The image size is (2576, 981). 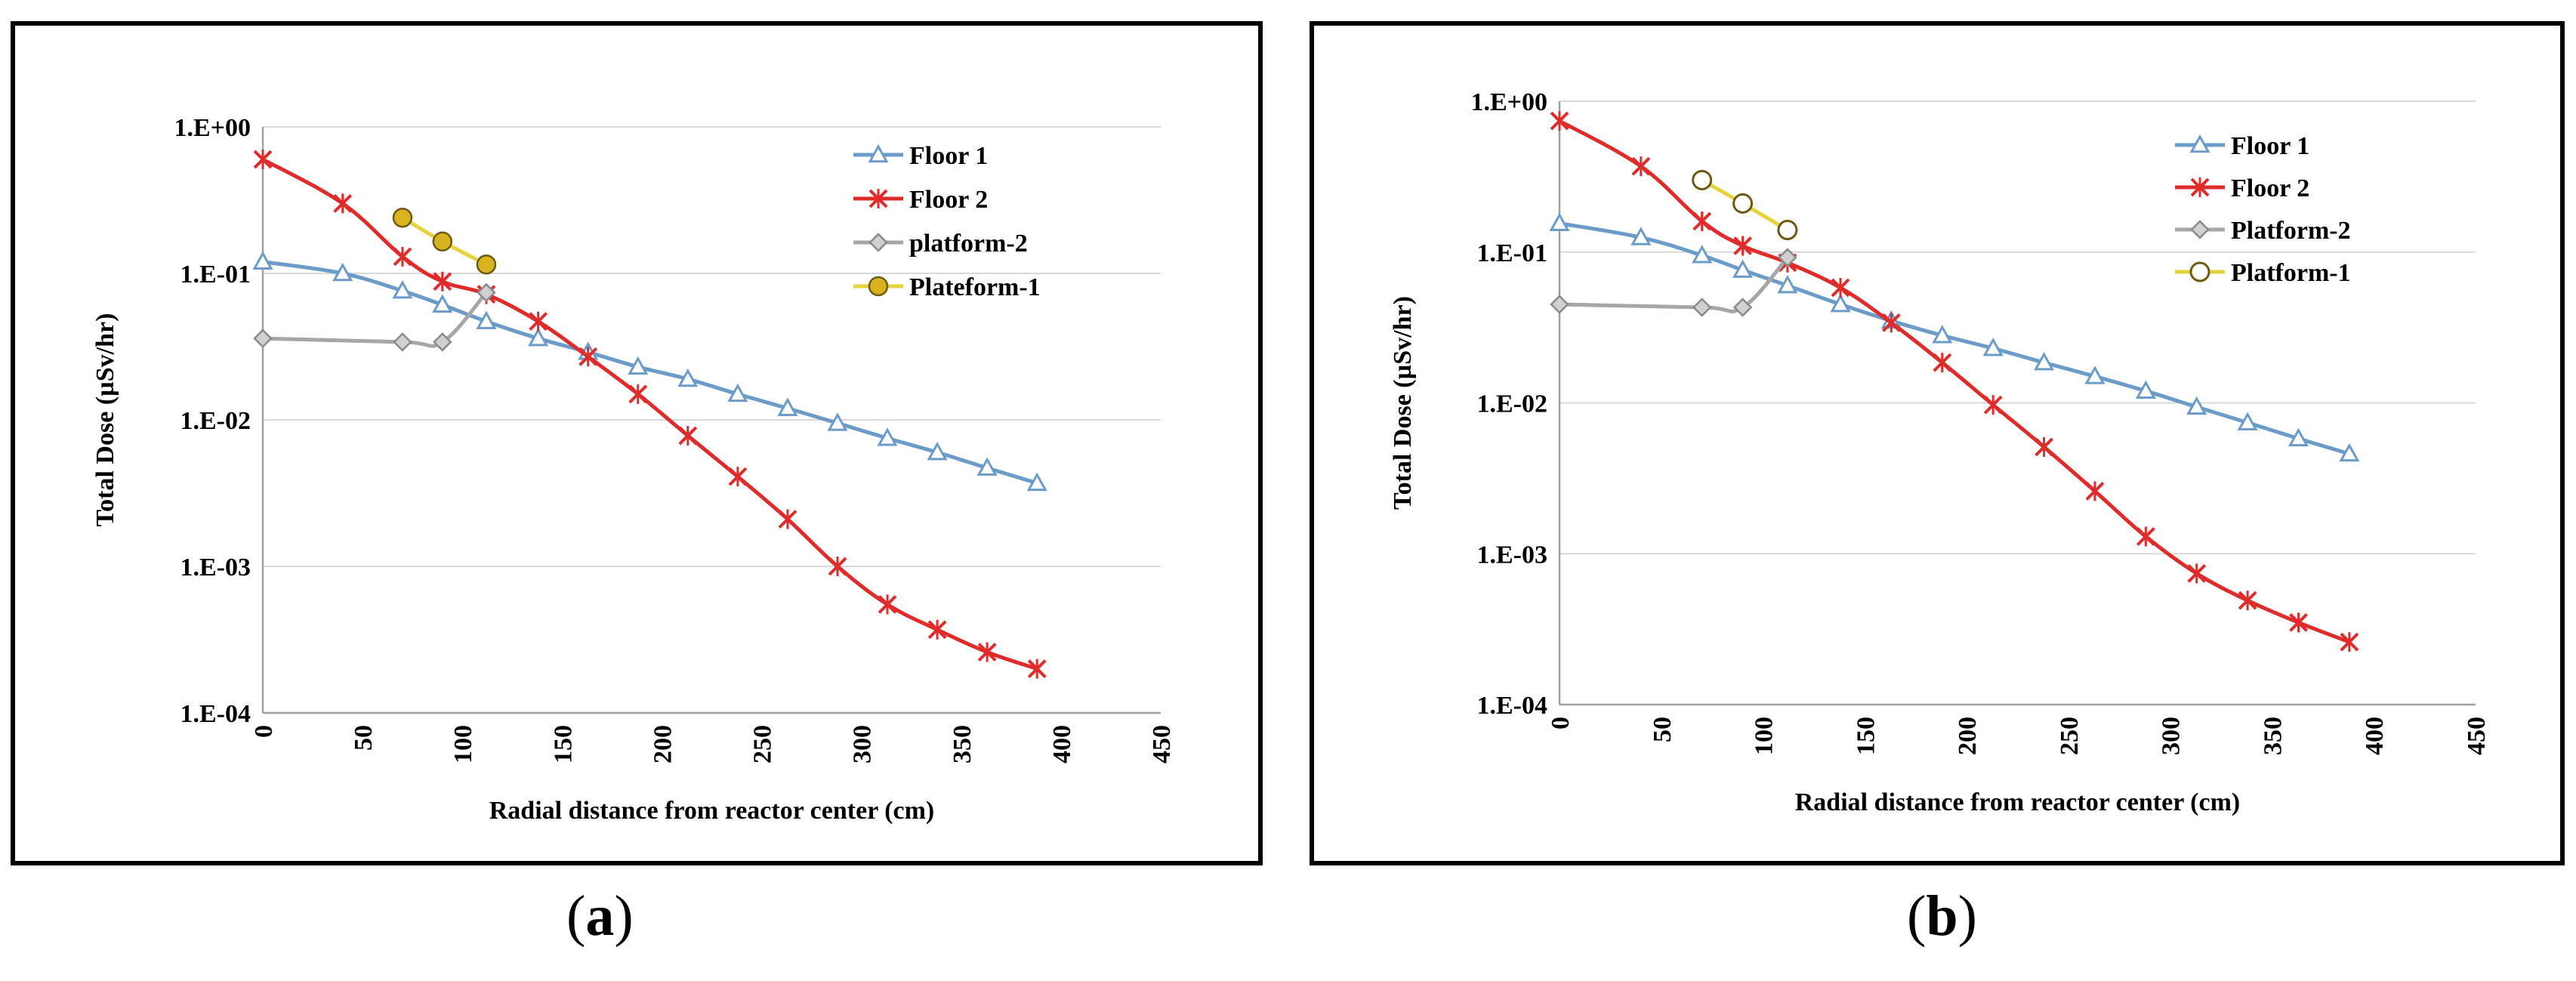 What do you see at coordinates (600, 916) in the screenshot?
I see `caption-a: (a)` at bounding box center [600, 916].